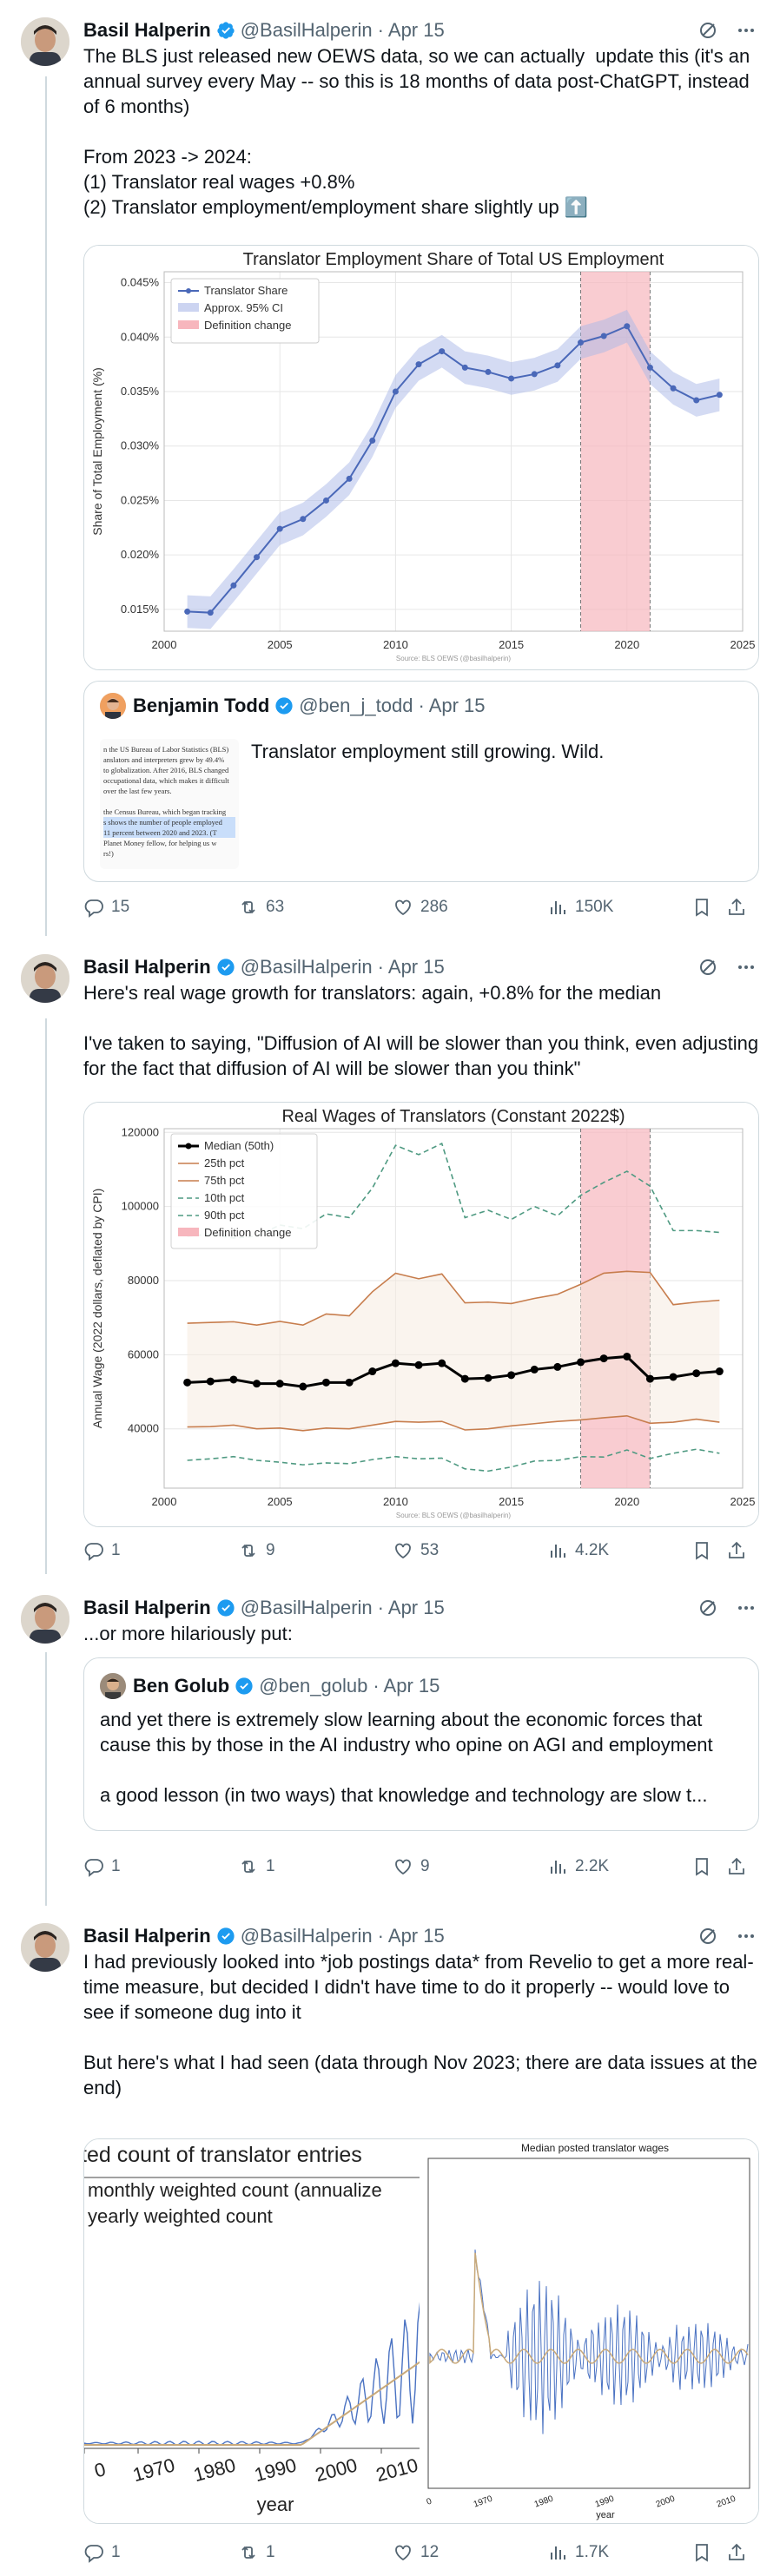 The height and width of the screenshot is (2576, 780). I want to click on like-button: 286, so click(470, 907).